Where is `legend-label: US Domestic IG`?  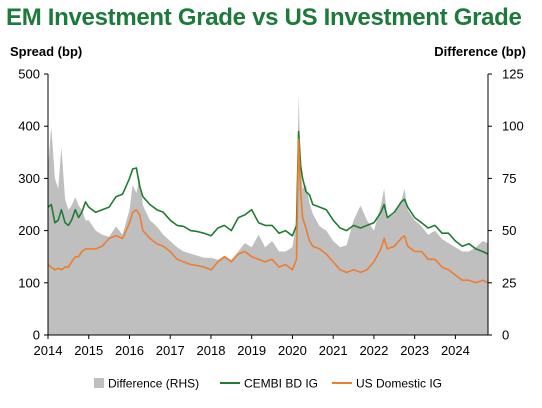
legend-label: US Domestic IG is located at coordinates (399, 384).